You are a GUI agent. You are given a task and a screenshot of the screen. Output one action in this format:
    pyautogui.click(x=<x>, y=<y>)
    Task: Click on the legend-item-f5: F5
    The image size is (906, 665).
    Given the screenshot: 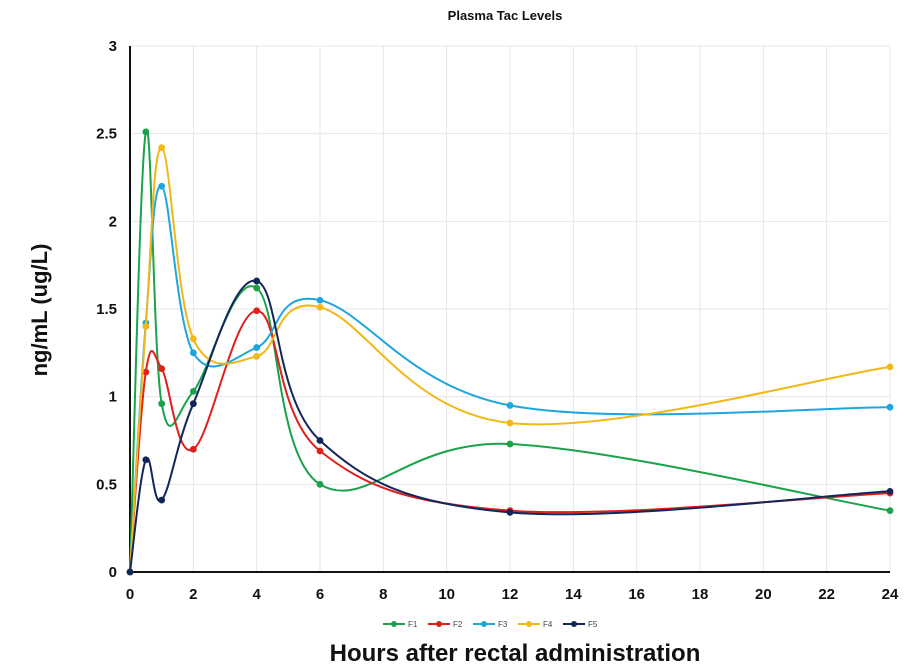 What is the action you would take?
    pyautogui.click(x=580, y=624)
    